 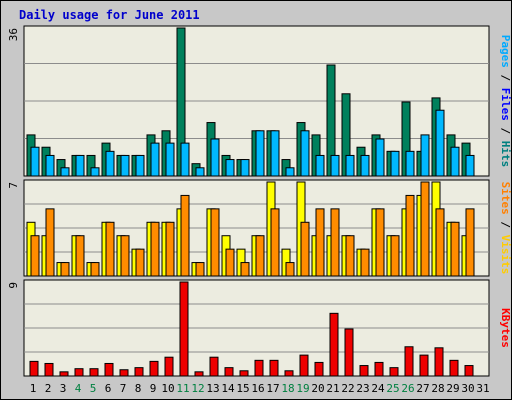 I want to click on panel-hits-scale-label: 36, so click(x=13, y=34).